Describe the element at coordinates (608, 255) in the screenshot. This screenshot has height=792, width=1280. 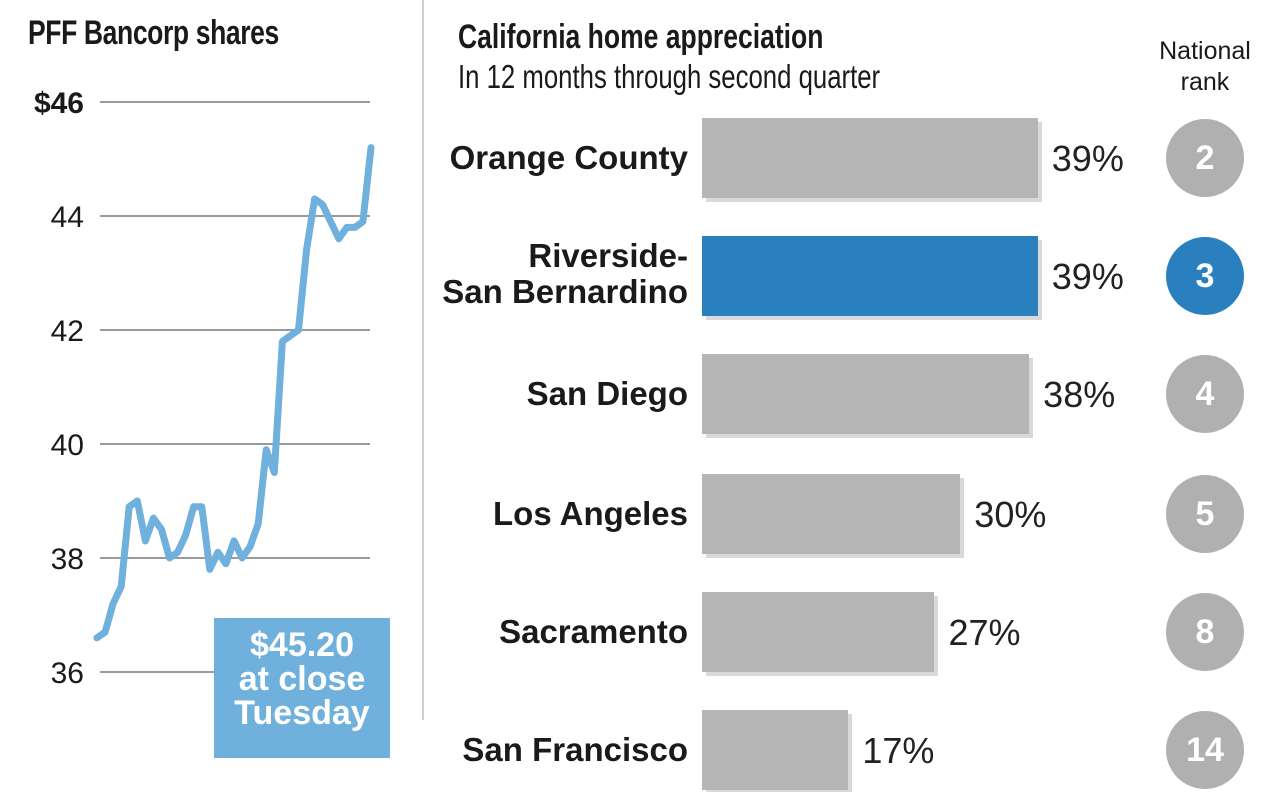
I see `metro-label-line: Riverside-` at that location.